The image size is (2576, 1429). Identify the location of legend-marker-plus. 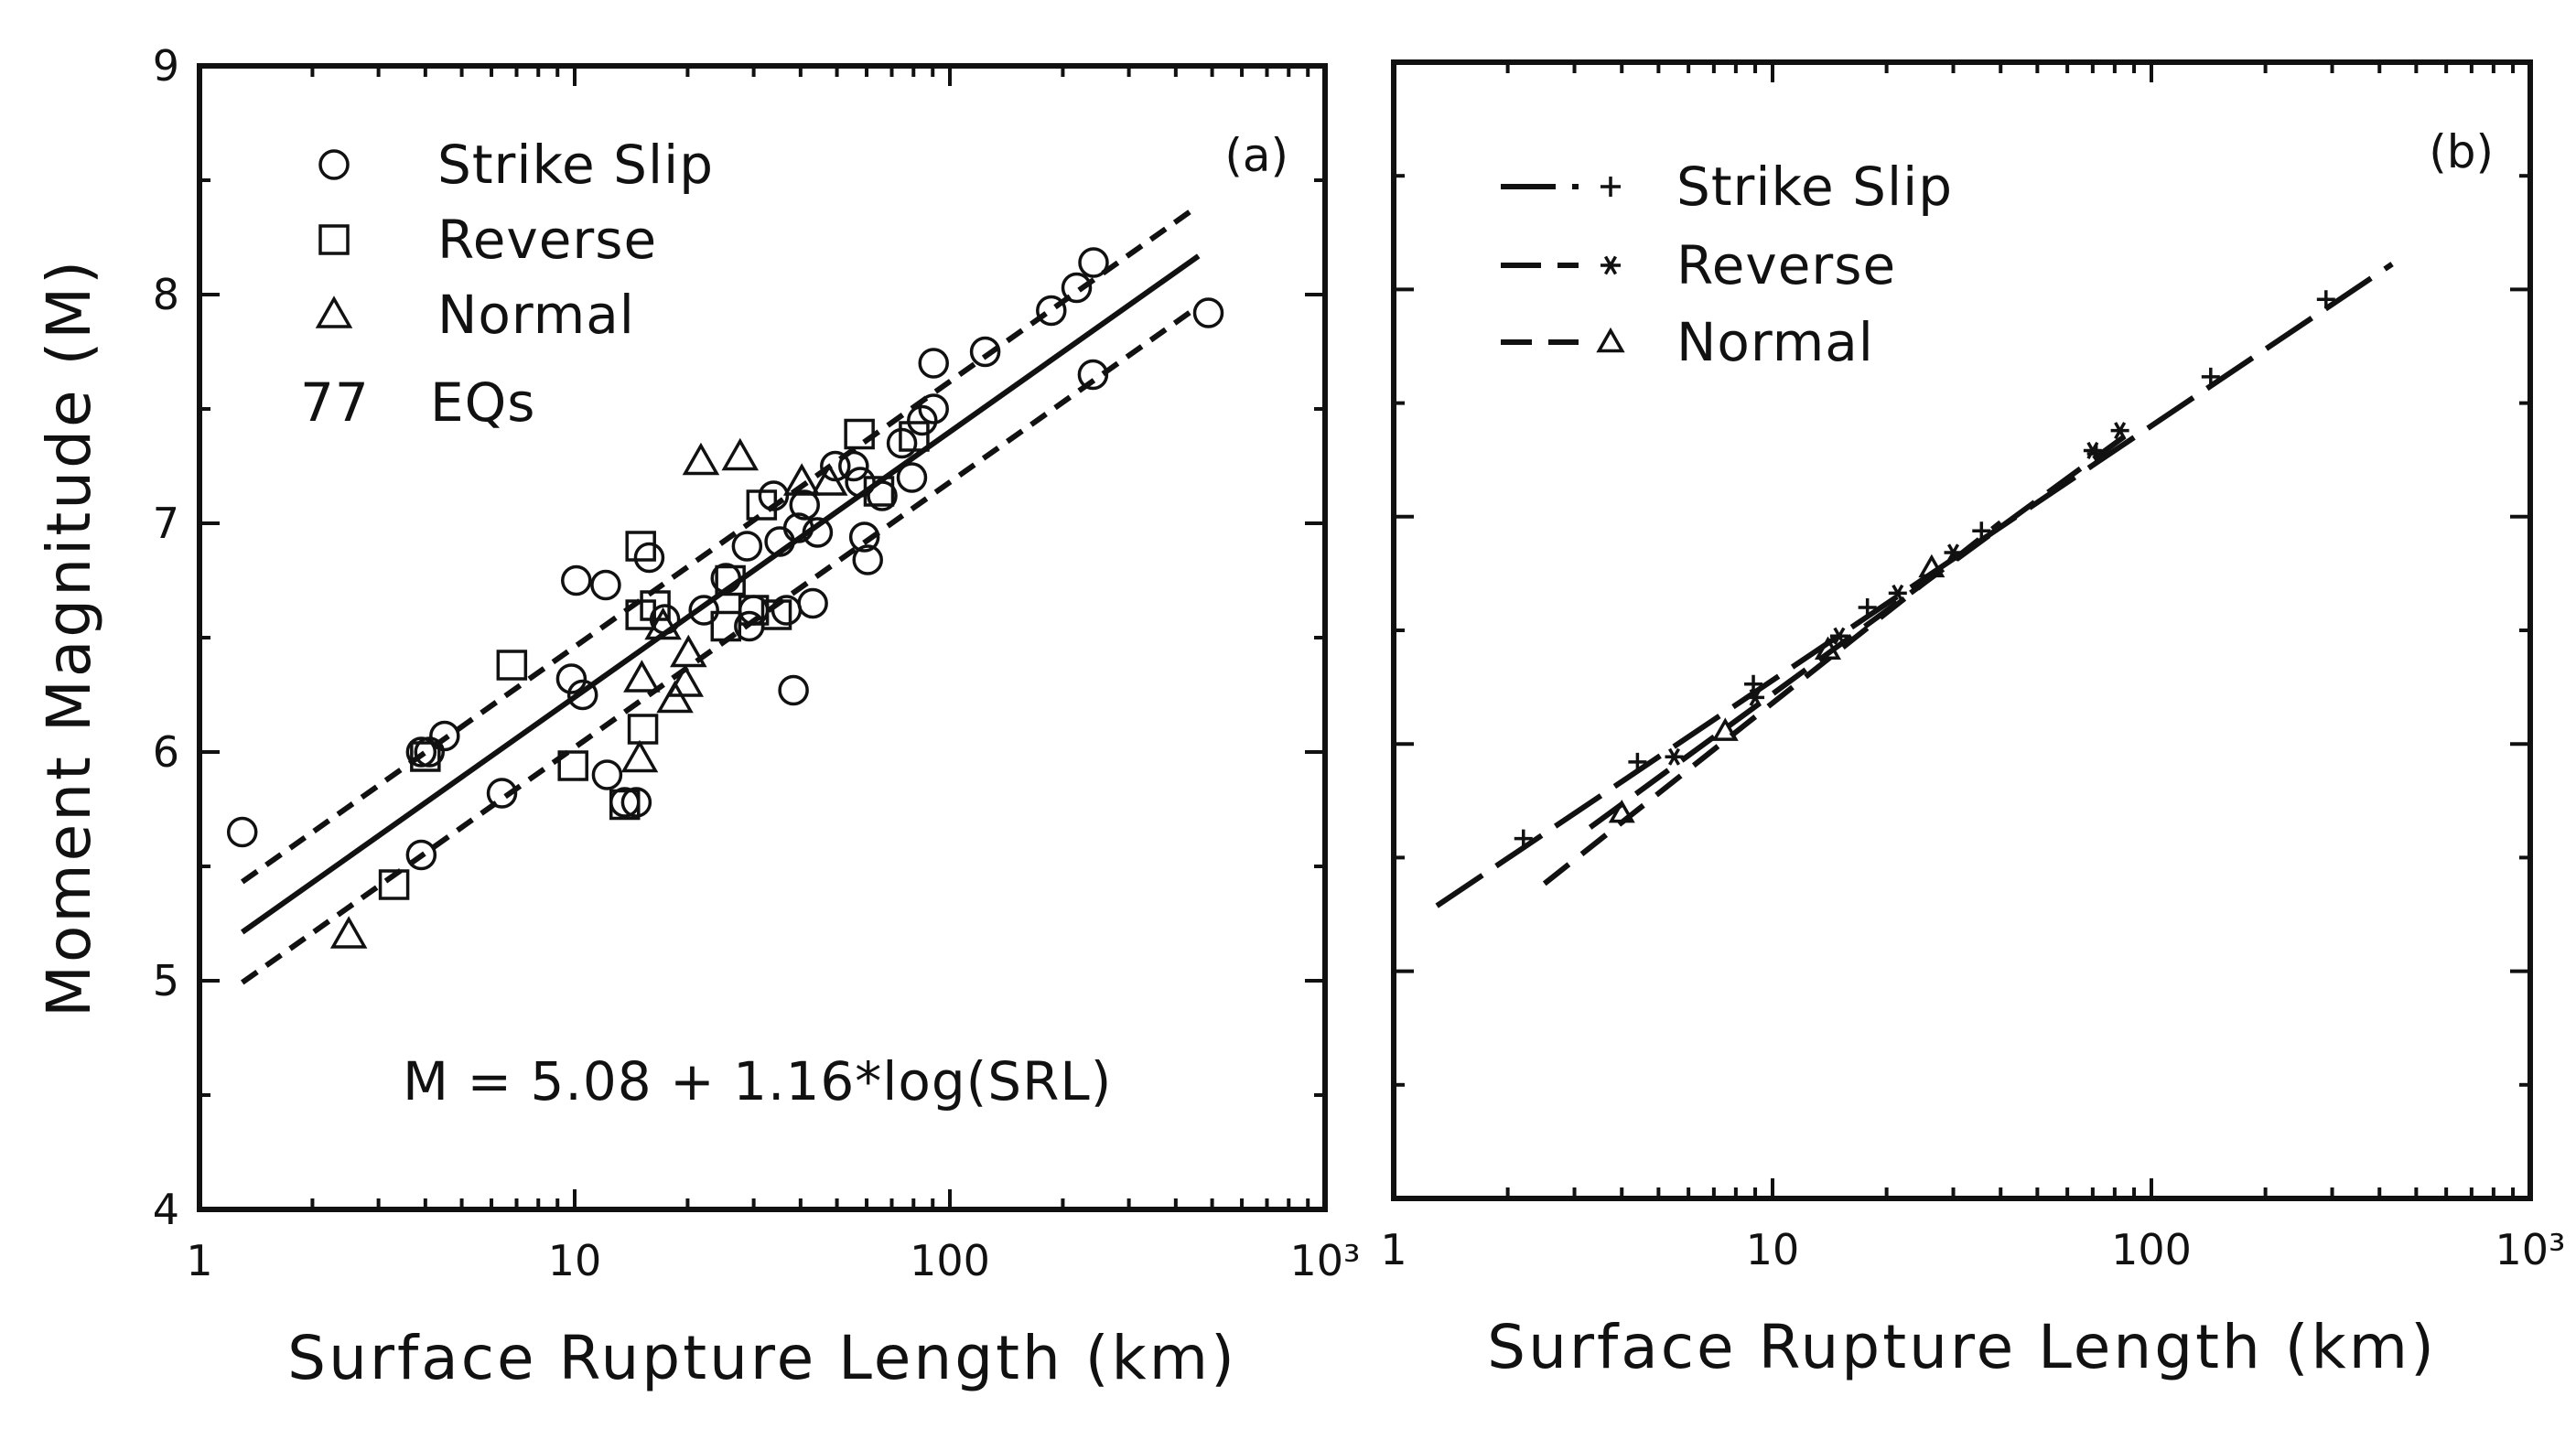
(1611, 187).